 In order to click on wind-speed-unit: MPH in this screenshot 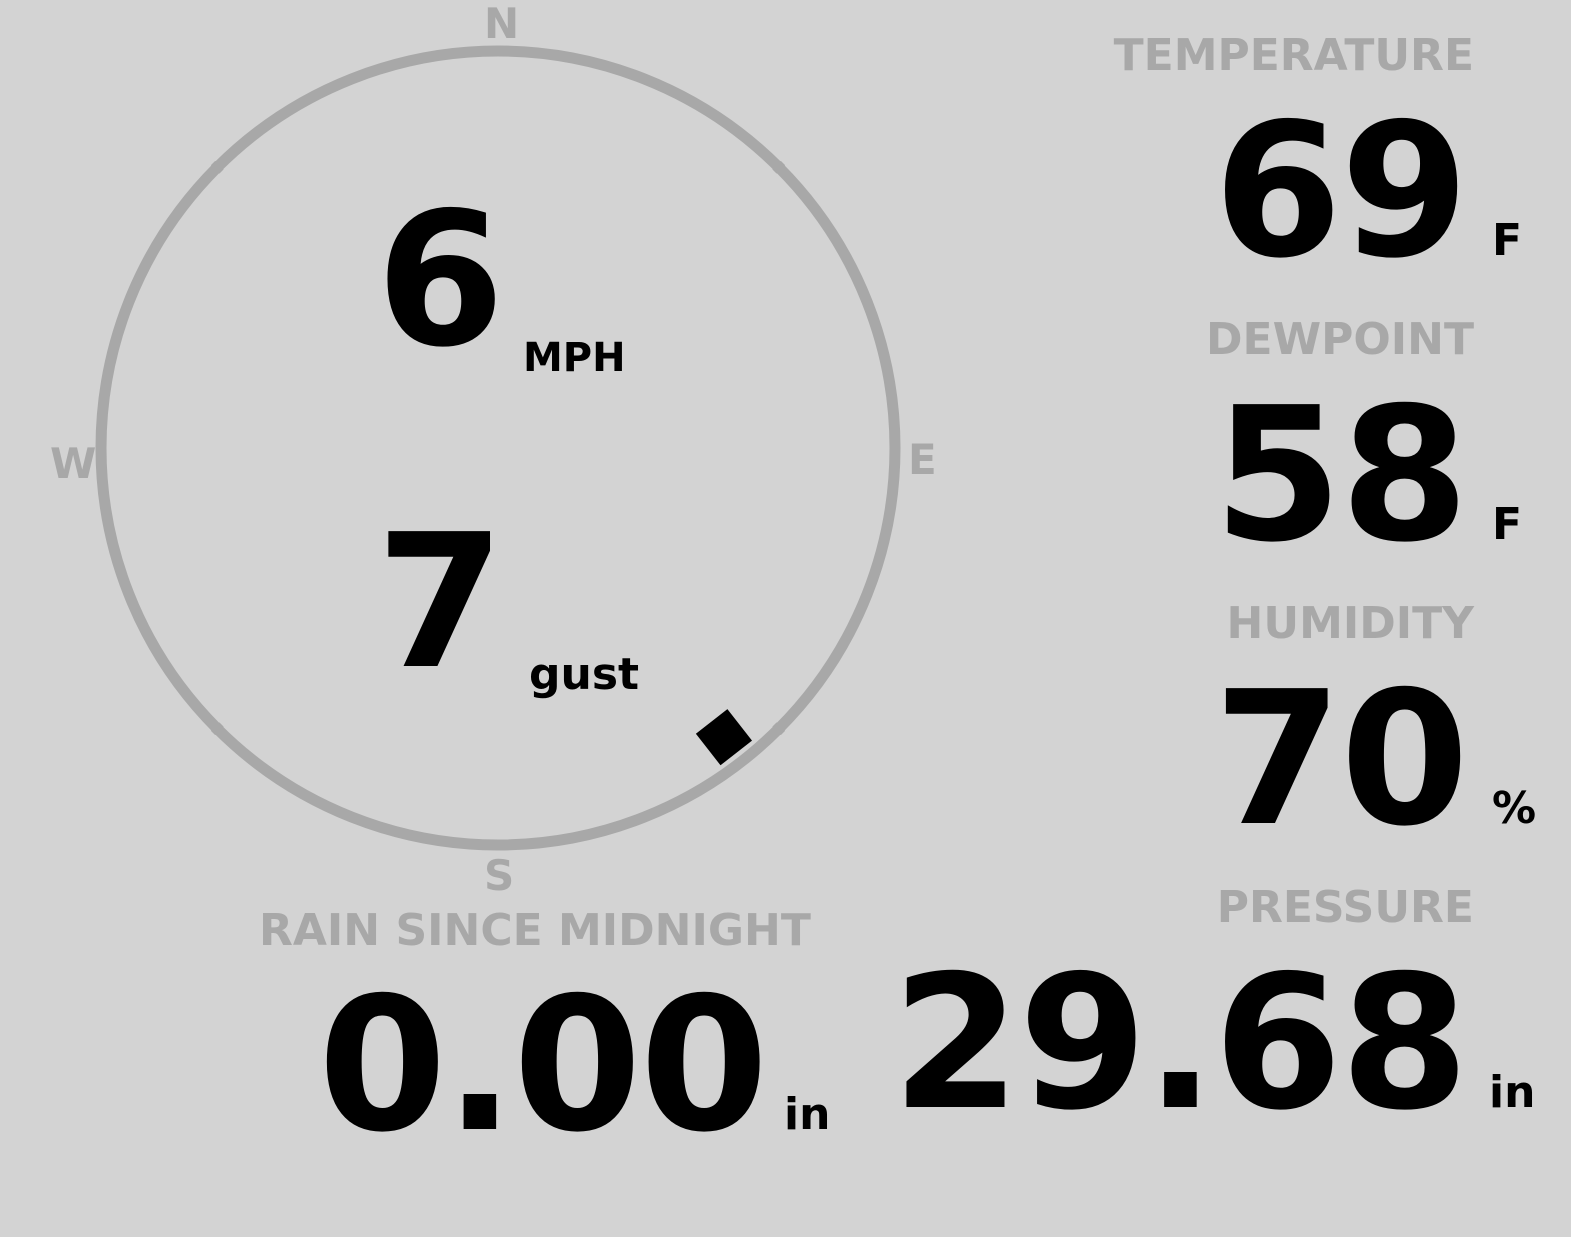, I will do `click(574, 358)`.